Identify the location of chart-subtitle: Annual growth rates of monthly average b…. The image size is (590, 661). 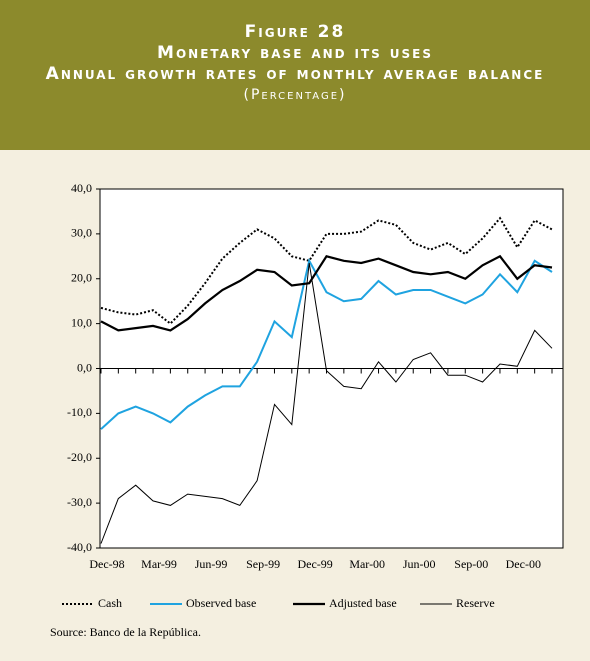
(295, 74).